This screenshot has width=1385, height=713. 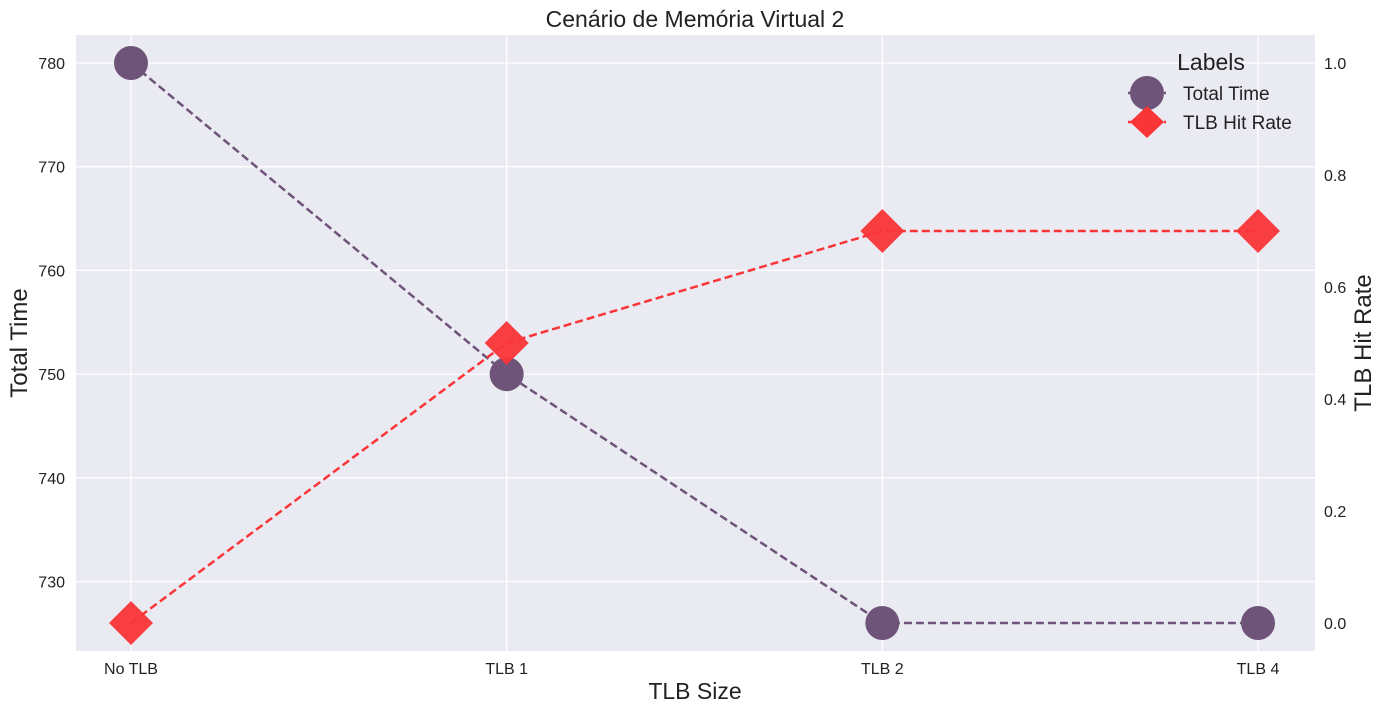 I want to click on right-axis-label: TLB Hit Rate, so click(x=1363, y=342).